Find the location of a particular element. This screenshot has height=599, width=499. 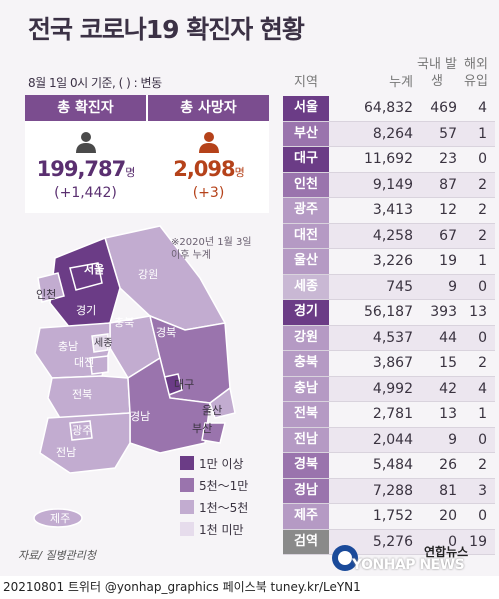

map-label: 경북 is located at coordinates (166, 332).